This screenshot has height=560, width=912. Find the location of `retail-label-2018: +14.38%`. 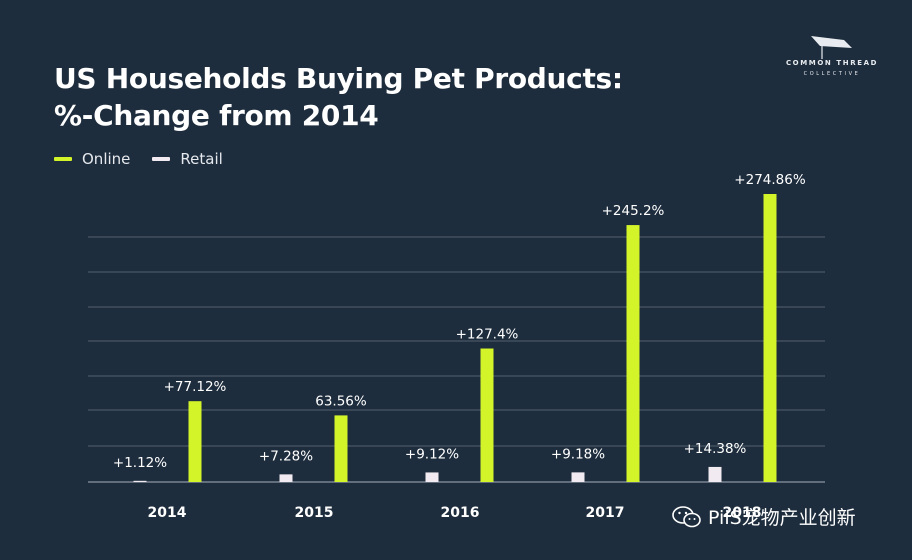

retail-label-2018: +14.38% is located at coordinates (715, 449).